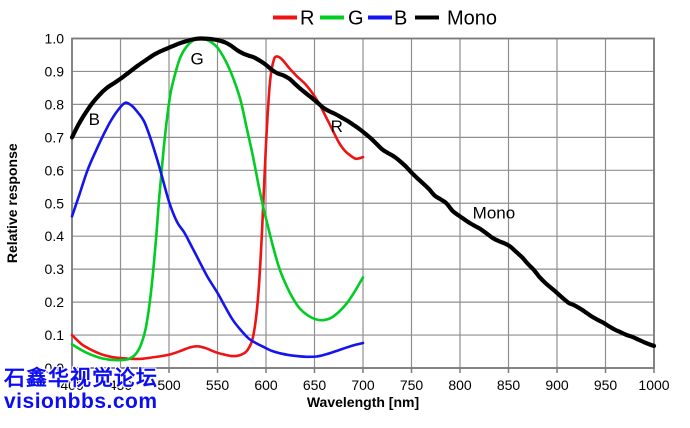 The width and height of the screenshot is (690, 428). What do you see at coordinates (557, 385) in the screenshot?
I see `x-tick-label: 900` at bounding box center [557, 385].